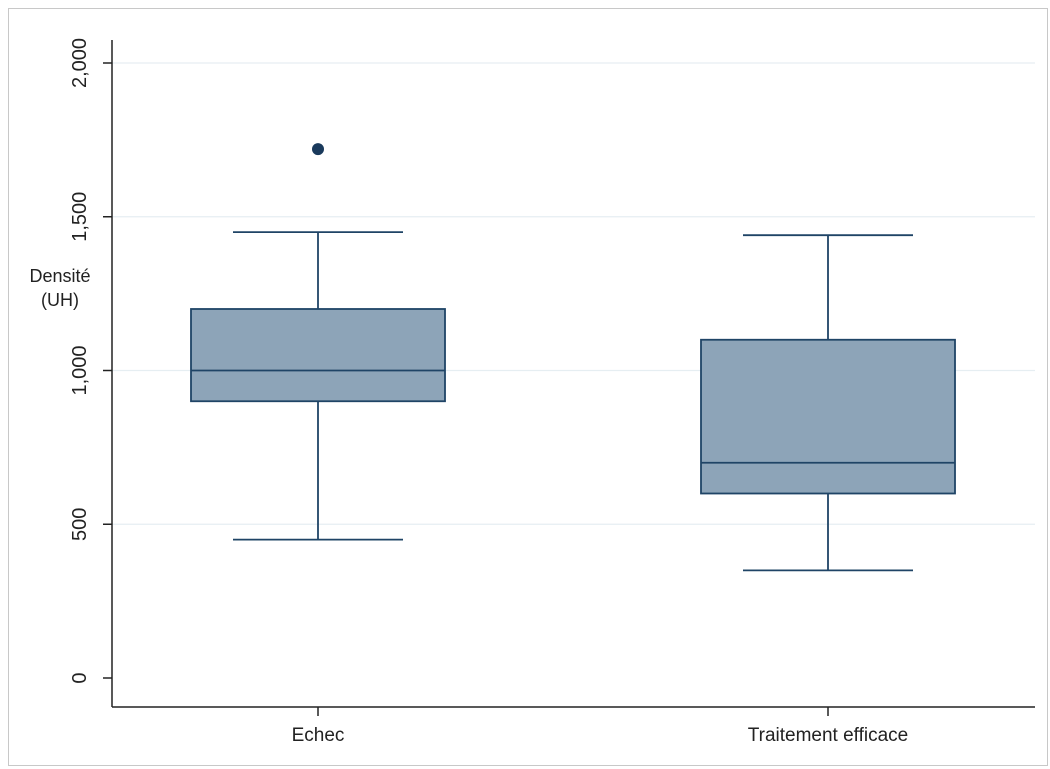  Describe the element at coordinates (600, 735) in the screenshot. I see `x-category-labels: Echec Traitement efficace` at that location.